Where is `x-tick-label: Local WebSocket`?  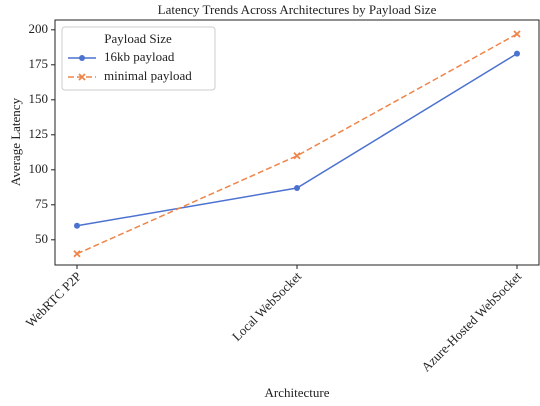
x-tick-label: Local WebSocket is located at coordinates (267, 306).